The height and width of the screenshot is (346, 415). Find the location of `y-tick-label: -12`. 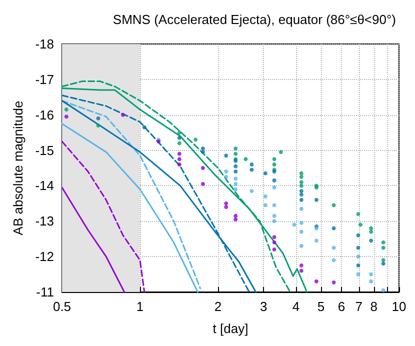

y-tick-label: -12 is located at coordinates (44, 256).